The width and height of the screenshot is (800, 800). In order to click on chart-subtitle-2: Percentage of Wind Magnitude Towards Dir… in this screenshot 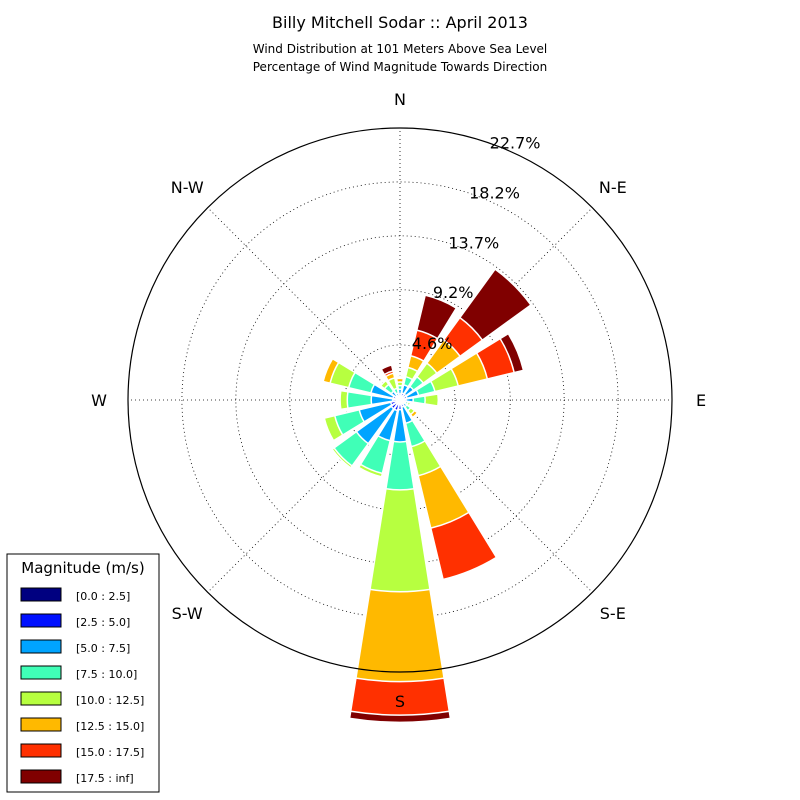, I will do `click(400, 67)`.